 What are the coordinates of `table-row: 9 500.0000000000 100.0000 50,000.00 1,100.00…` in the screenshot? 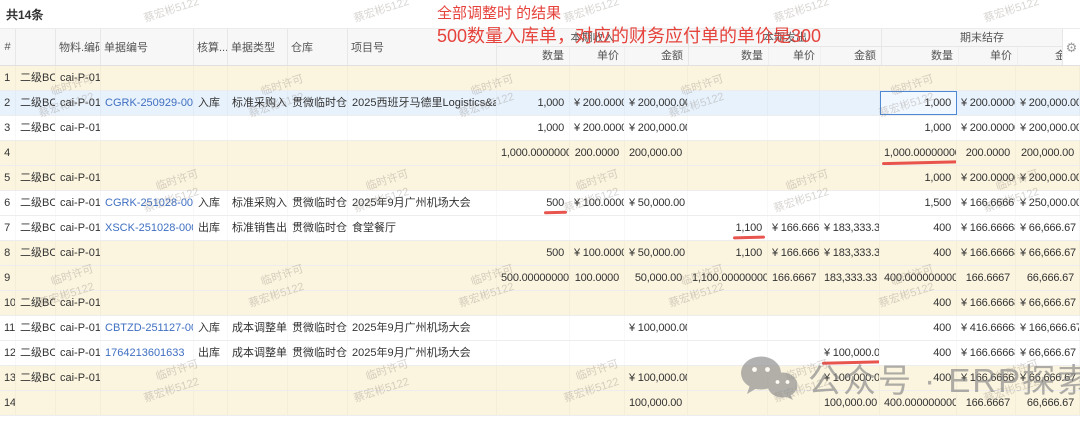 It's located at (540, 278).